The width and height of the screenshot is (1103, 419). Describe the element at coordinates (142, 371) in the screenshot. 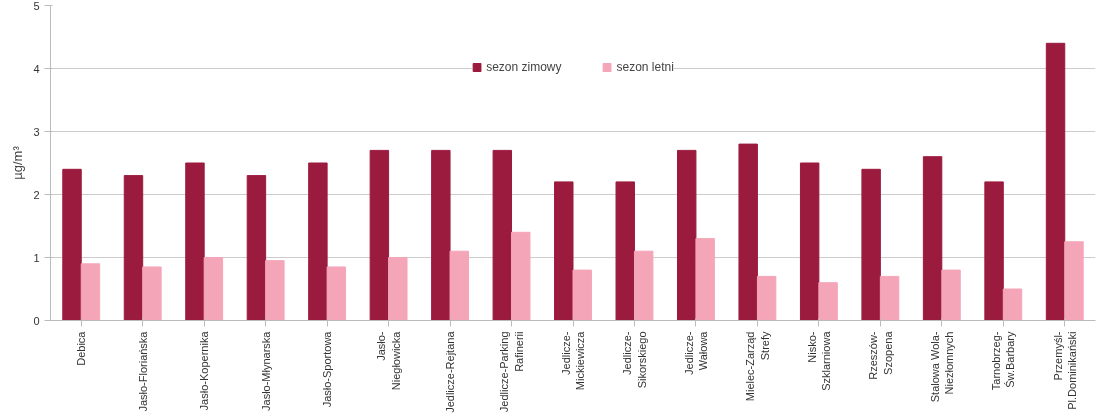

I see `x-tick-label: Jasło-Floriańska` at that location.